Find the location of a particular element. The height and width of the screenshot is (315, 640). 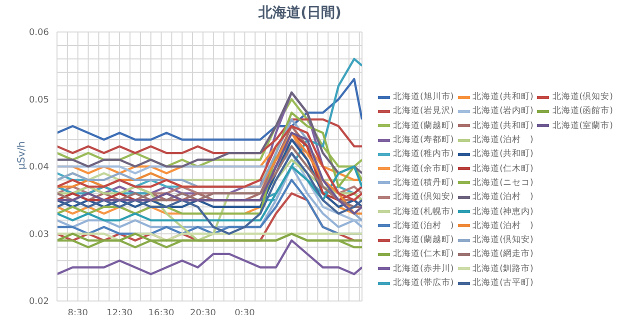

y-axis-title: μSv/h is located at coordinates (22, 156).